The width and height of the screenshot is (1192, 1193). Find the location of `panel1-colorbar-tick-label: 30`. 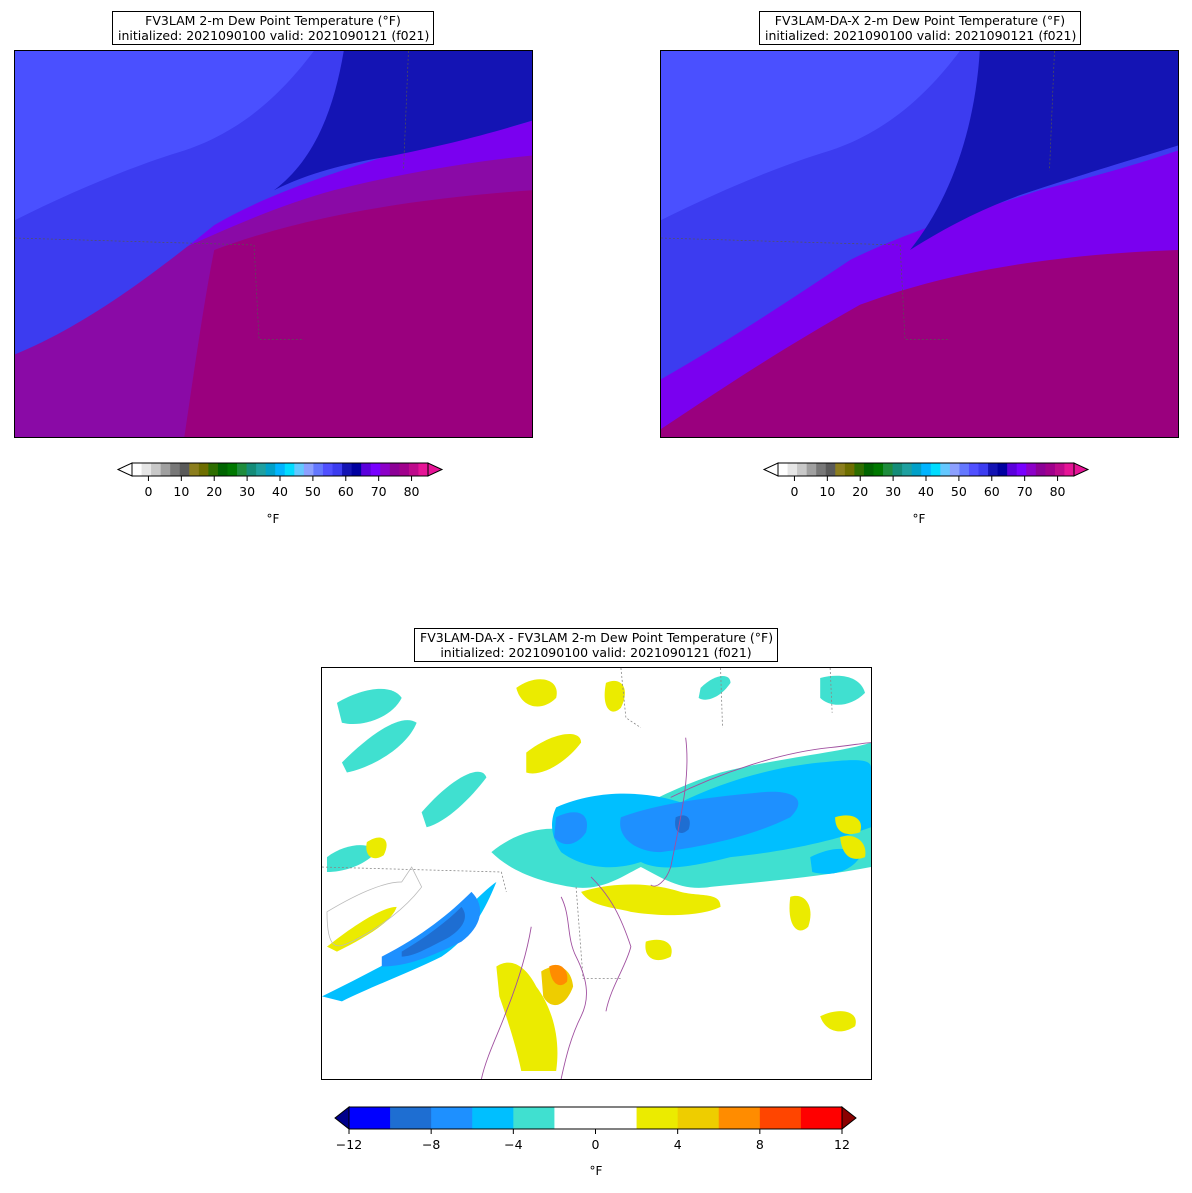

panel1-colorbar-tick-label: 30 is located at coordinates (247, 491).